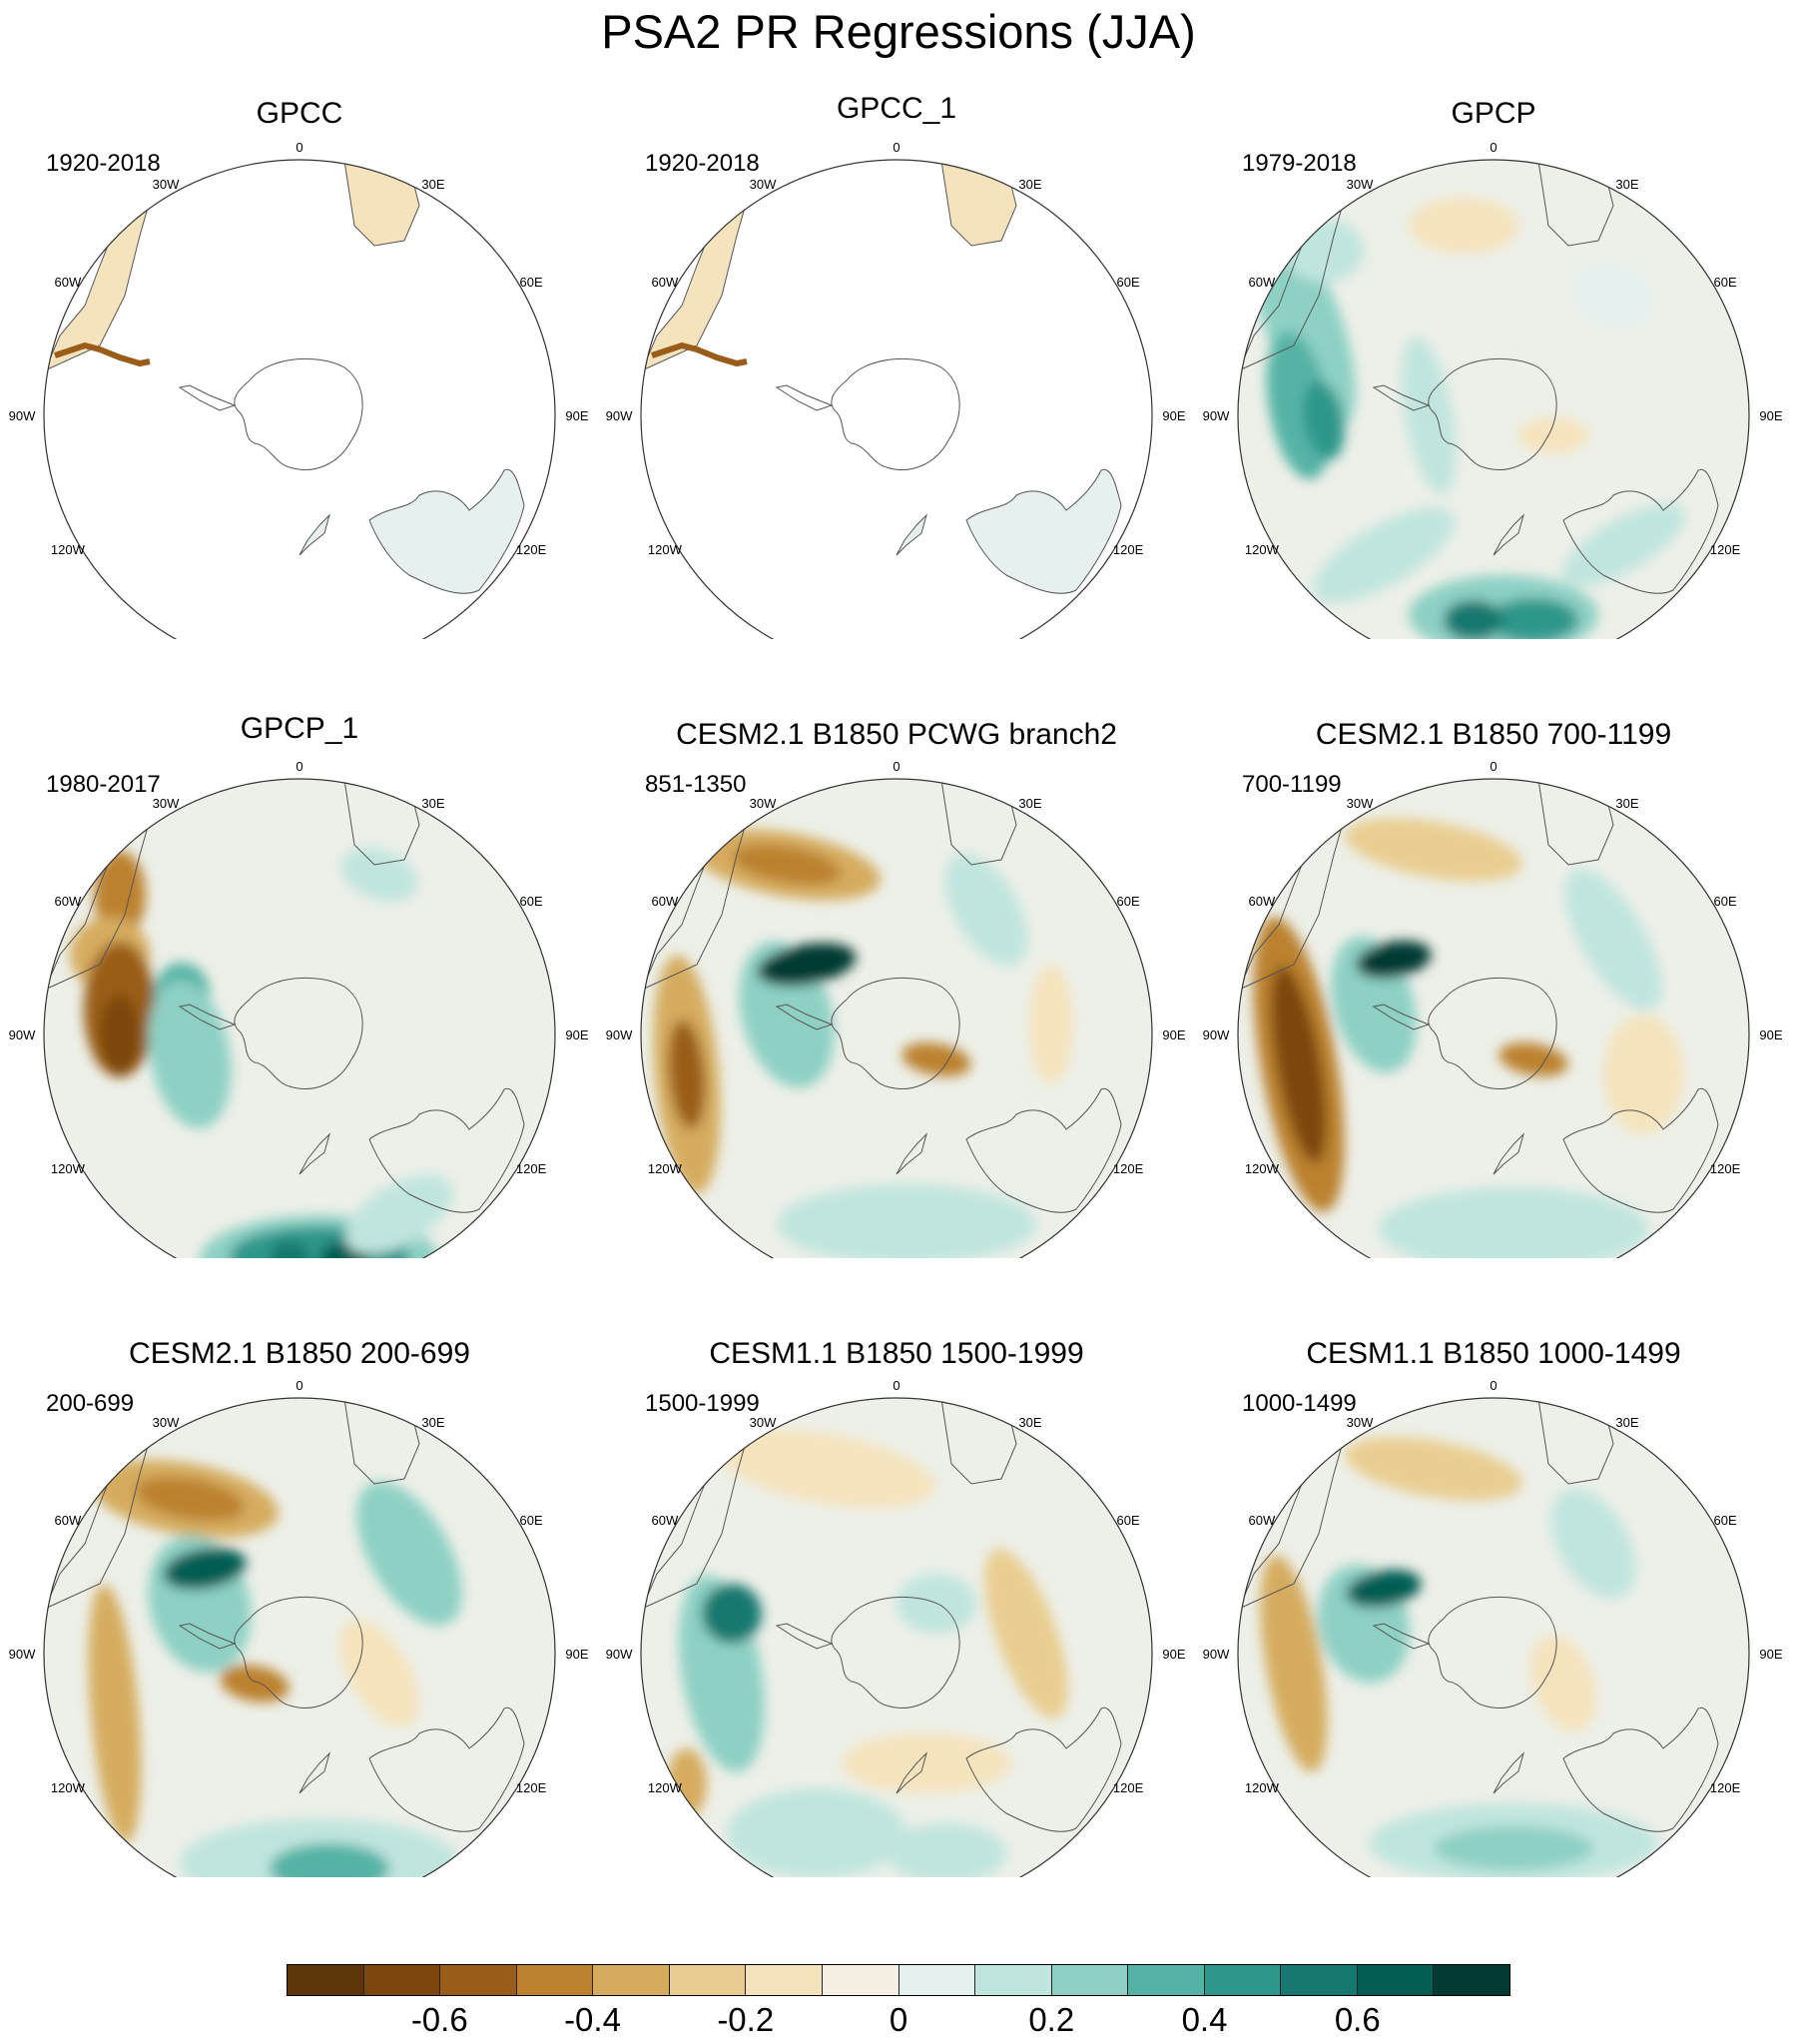 The image size is (1797, 2044). I want to click on panel-period: 700-1199, so click(1292, 784).